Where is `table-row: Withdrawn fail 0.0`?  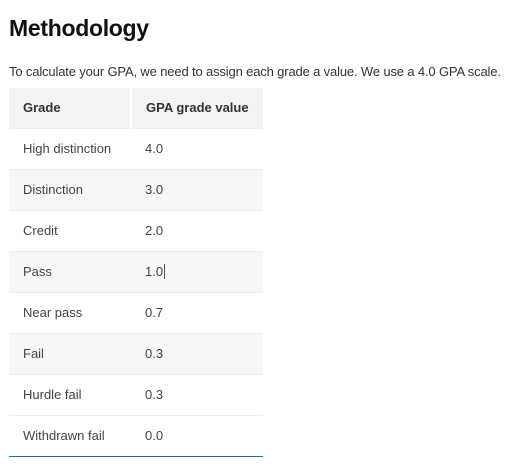 table-row: Withdrawn fail 0.0 is located at coordinates (136, 435).